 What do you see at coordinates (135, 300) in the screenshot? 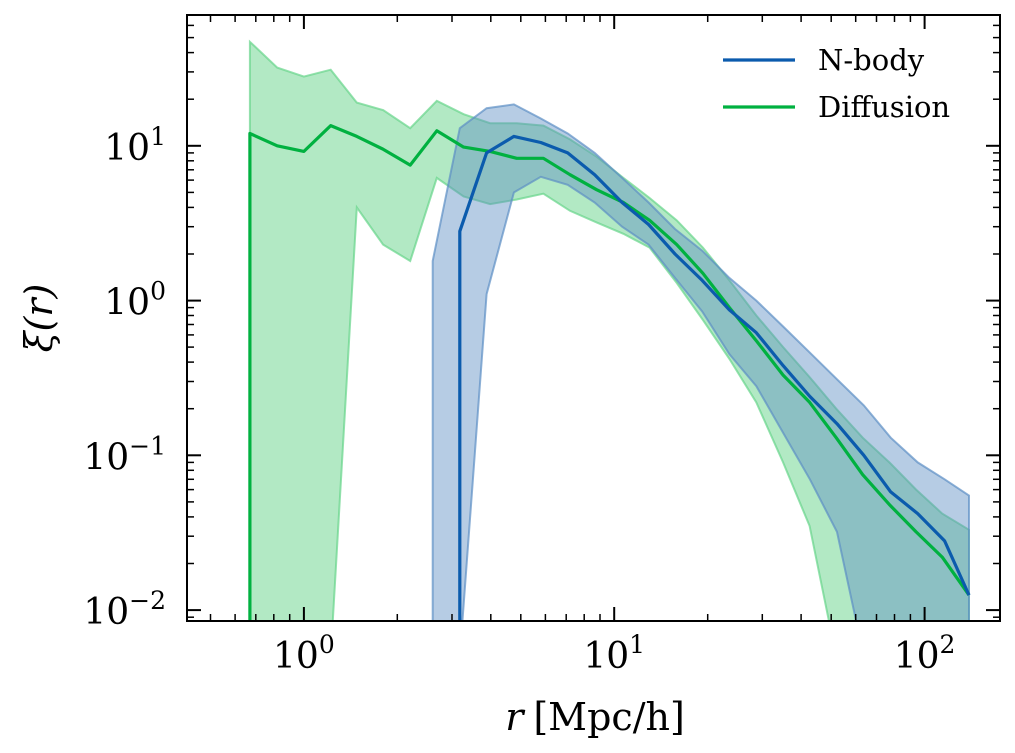
I see `y-tick-label: 10⁰` at bounding box center [135, 300].